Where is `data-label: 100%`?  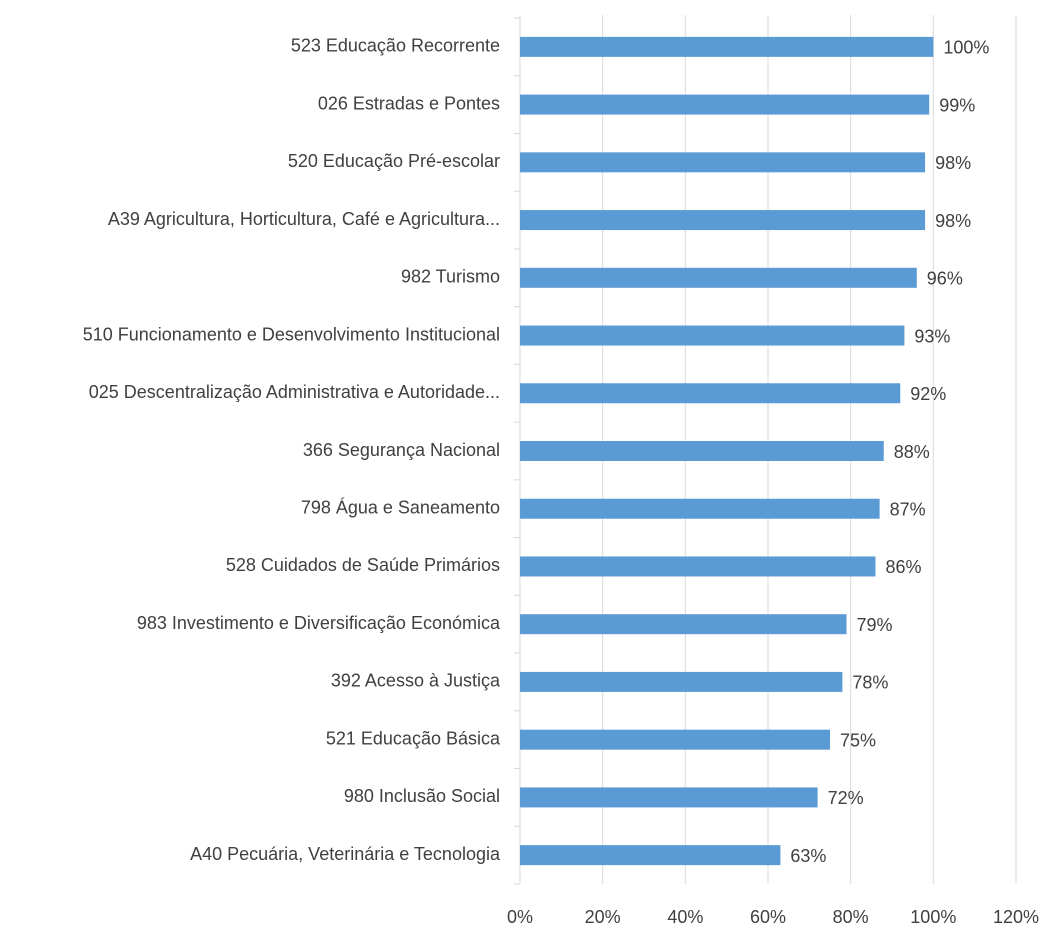 data-label: 100% is located at coordinates (966, 48).